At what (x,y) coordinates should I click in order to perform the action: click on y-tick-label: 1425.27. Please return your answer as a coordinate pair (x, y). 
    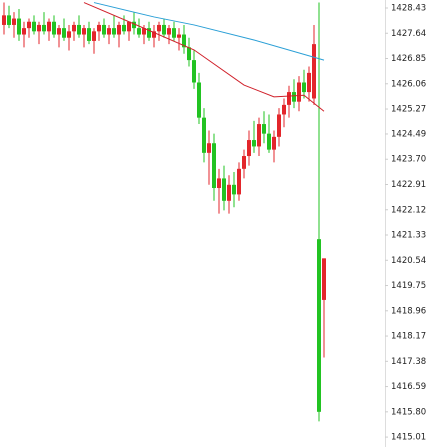
    Looking at the image, I should click on (408, 110).